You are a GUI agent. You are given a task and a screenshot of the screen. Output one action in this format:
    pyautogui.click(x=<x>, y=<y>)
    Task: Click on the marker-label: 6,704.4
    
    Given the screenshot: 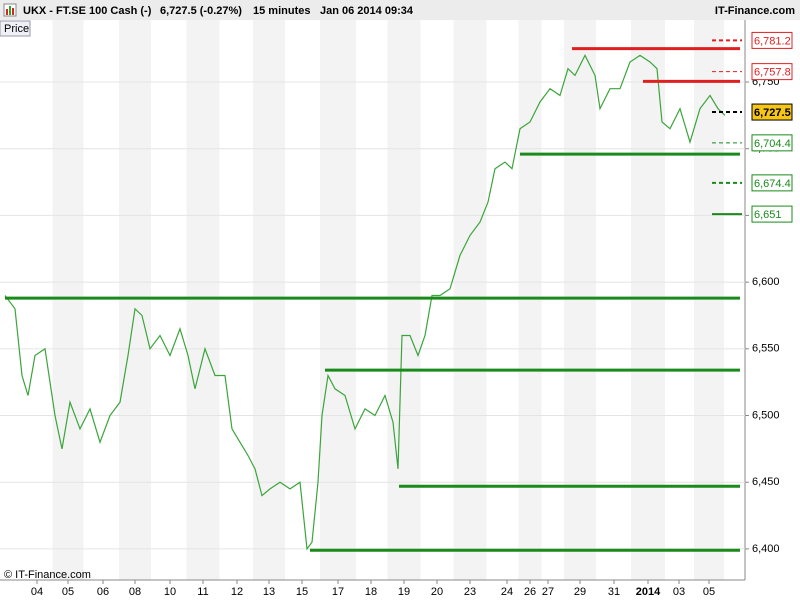 What is the action you would take?
    pyautogui.click(x=772, y=144)
    